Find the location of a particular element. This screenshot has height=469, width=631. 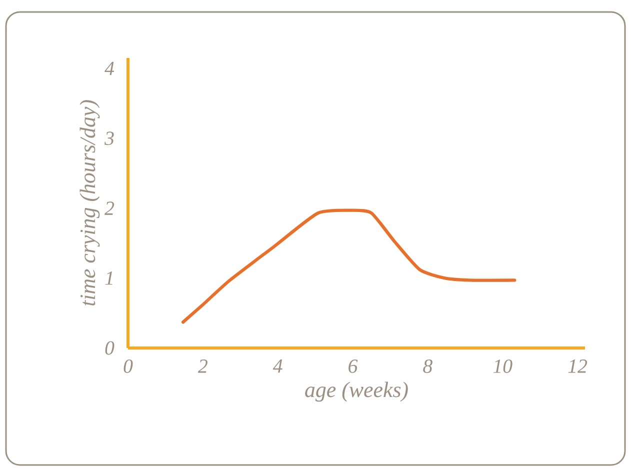

y-tick-label: 2 is located at coordinates (109, 208).